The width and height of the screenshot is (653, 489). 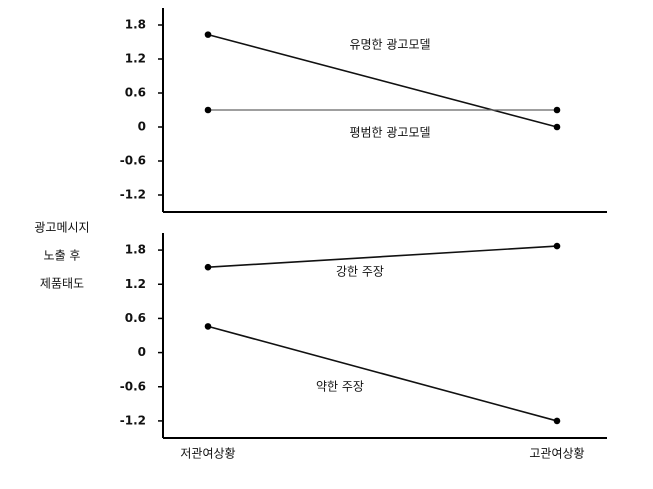 What do you see at coordinates (360, 272) in the screenshot?
I see `series-label: 강한 주장` at bounding box center [360, 272].